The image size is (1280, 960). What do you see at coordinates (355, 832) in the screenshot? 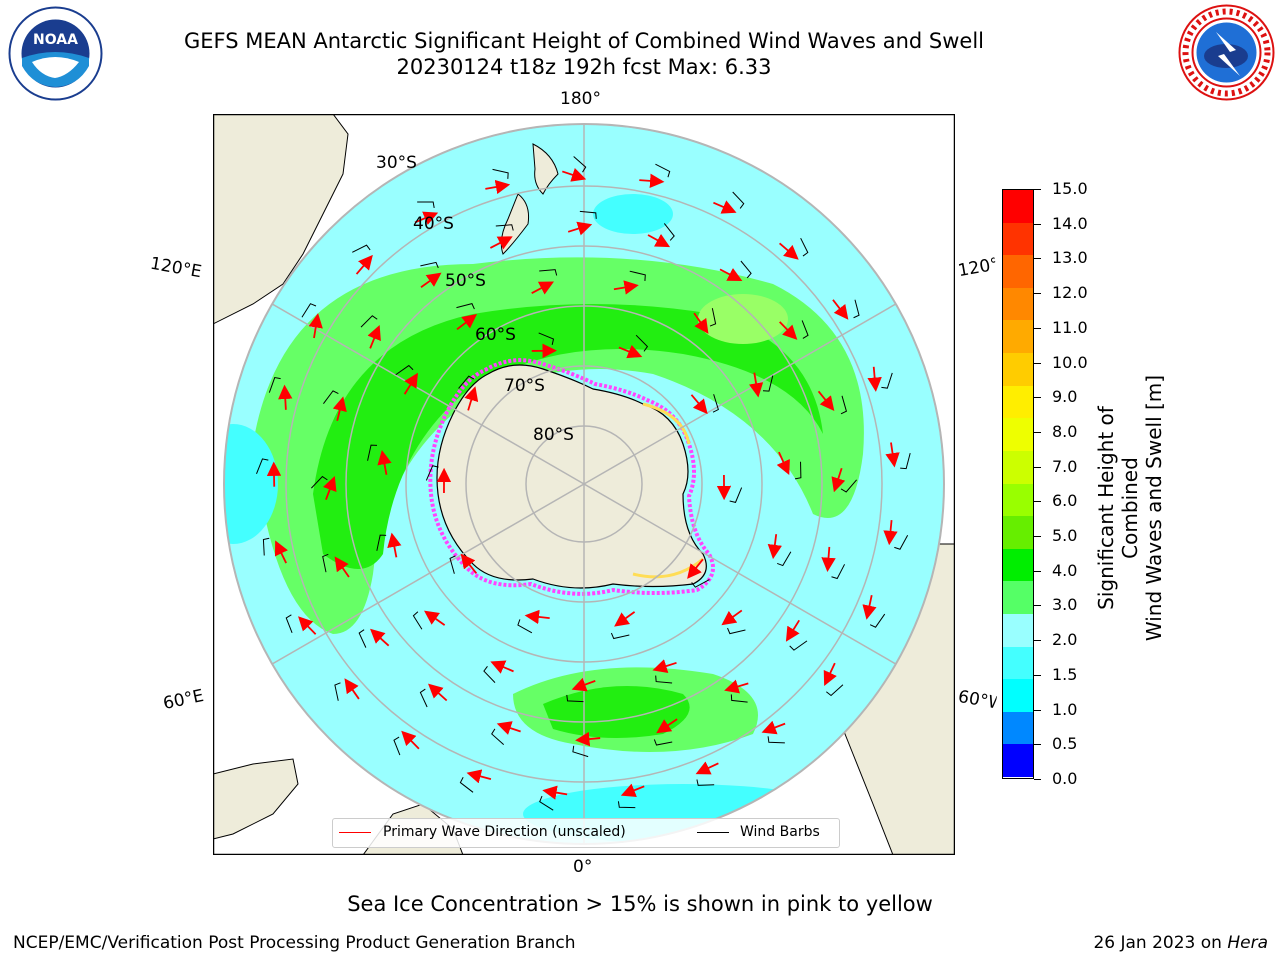
I see `legend-wave-swatch` at bounding box center [355, 832].